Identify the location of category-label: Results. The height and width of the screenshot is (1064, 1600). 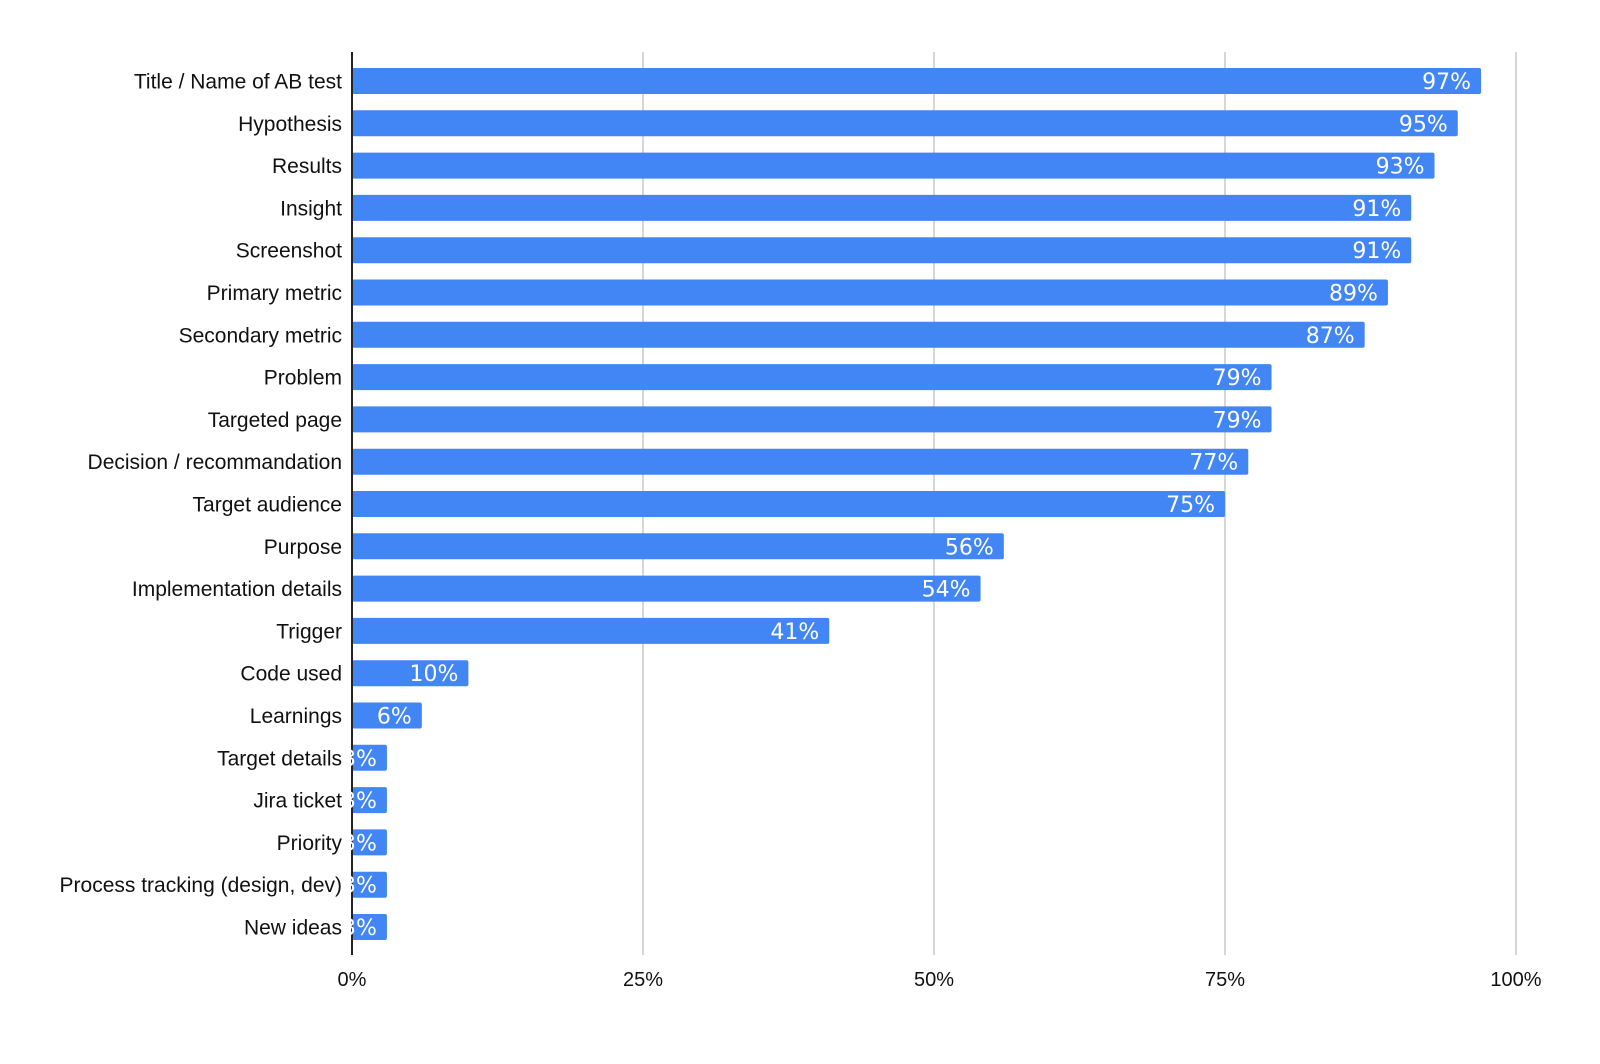
(307, 166).